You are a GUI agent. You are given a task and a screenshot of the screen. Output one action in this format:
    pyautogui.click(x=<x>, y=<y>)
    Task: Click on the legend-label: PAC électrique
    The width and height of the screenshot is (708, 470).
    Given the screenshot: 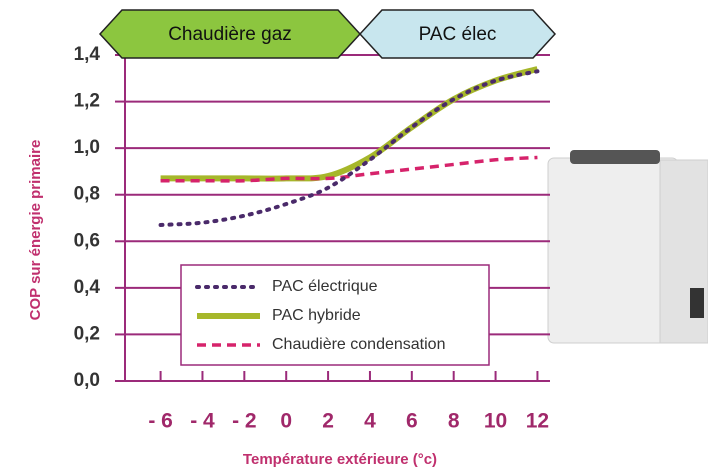 What is the action you would take?
    pyautogui.click(x=325, y=286)
    